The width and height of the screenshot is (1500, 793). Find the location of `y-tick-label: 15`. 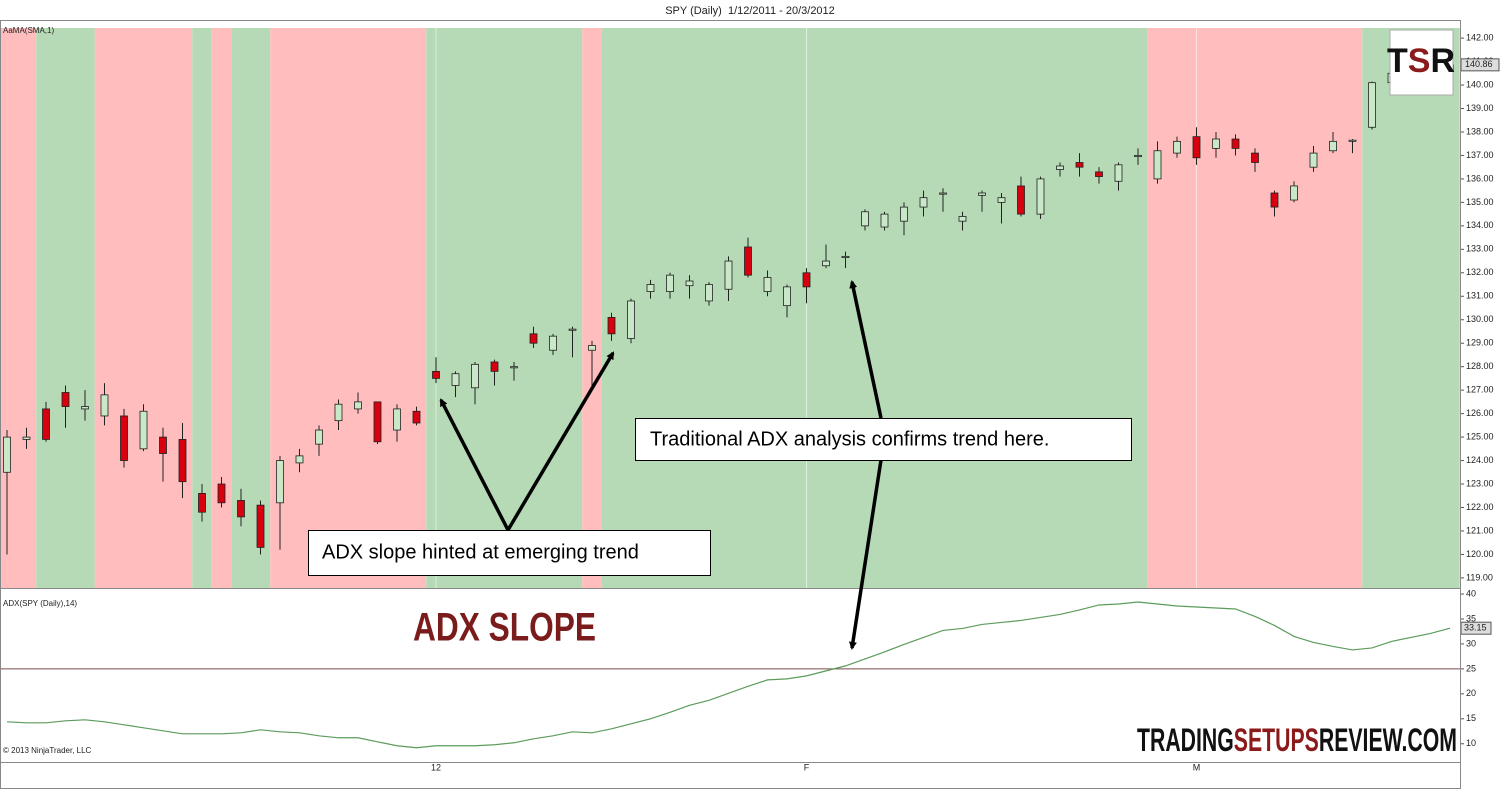

y-tick-label: 15 is located at coordinates (1471, 718).